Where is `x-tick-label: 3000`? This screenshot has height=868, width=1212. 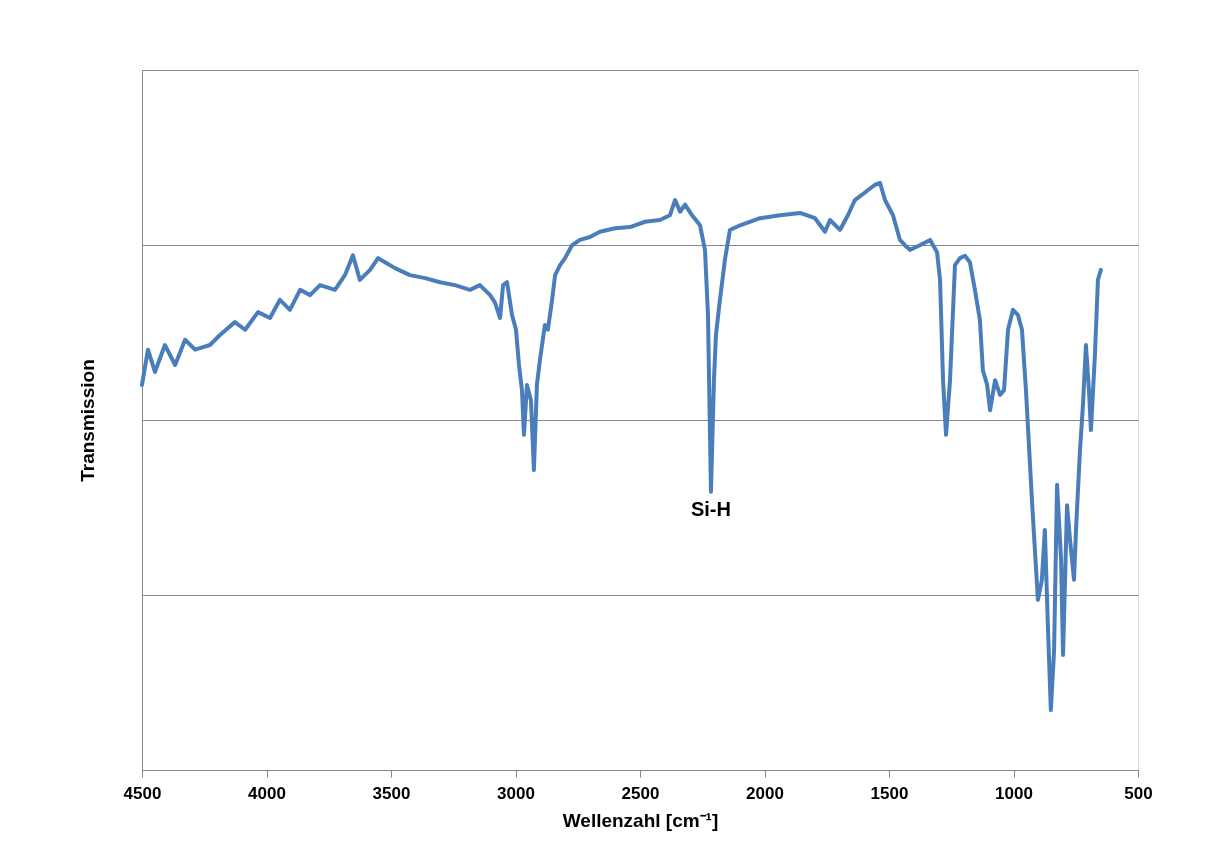
x-tick-label: 3000 is located at coordinates (516, 793).